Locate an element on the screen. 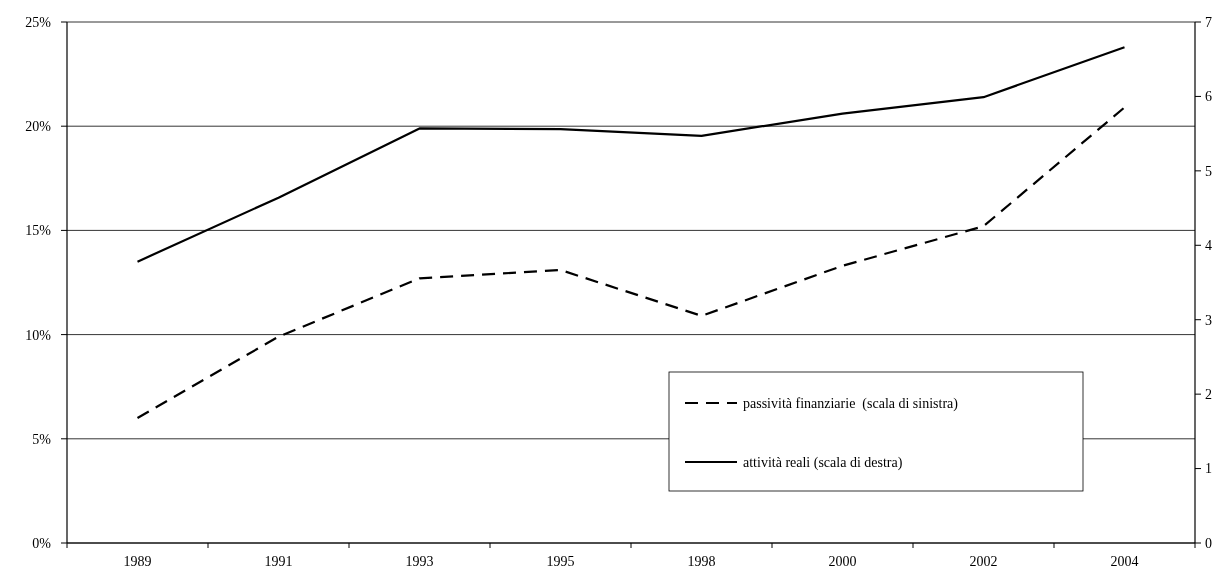 The height and width of the screenshot is (574, 1229). x-tick-label: 1995 is located at coordinates (560, 561).